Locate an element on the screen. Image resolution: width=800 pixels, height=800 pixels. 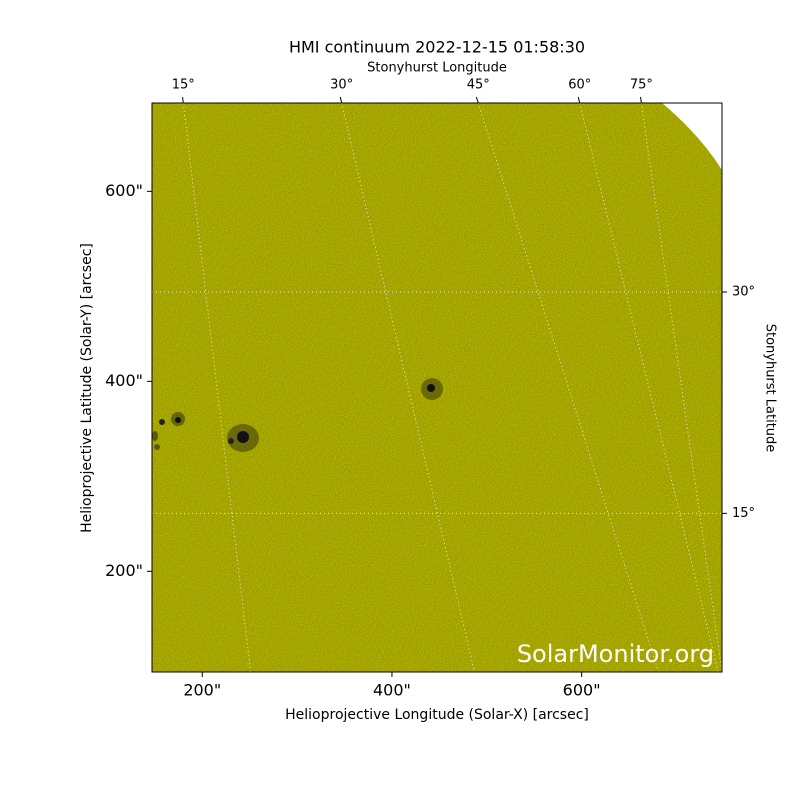
top-tick-label: 60° is located at coordinates (579, 85).